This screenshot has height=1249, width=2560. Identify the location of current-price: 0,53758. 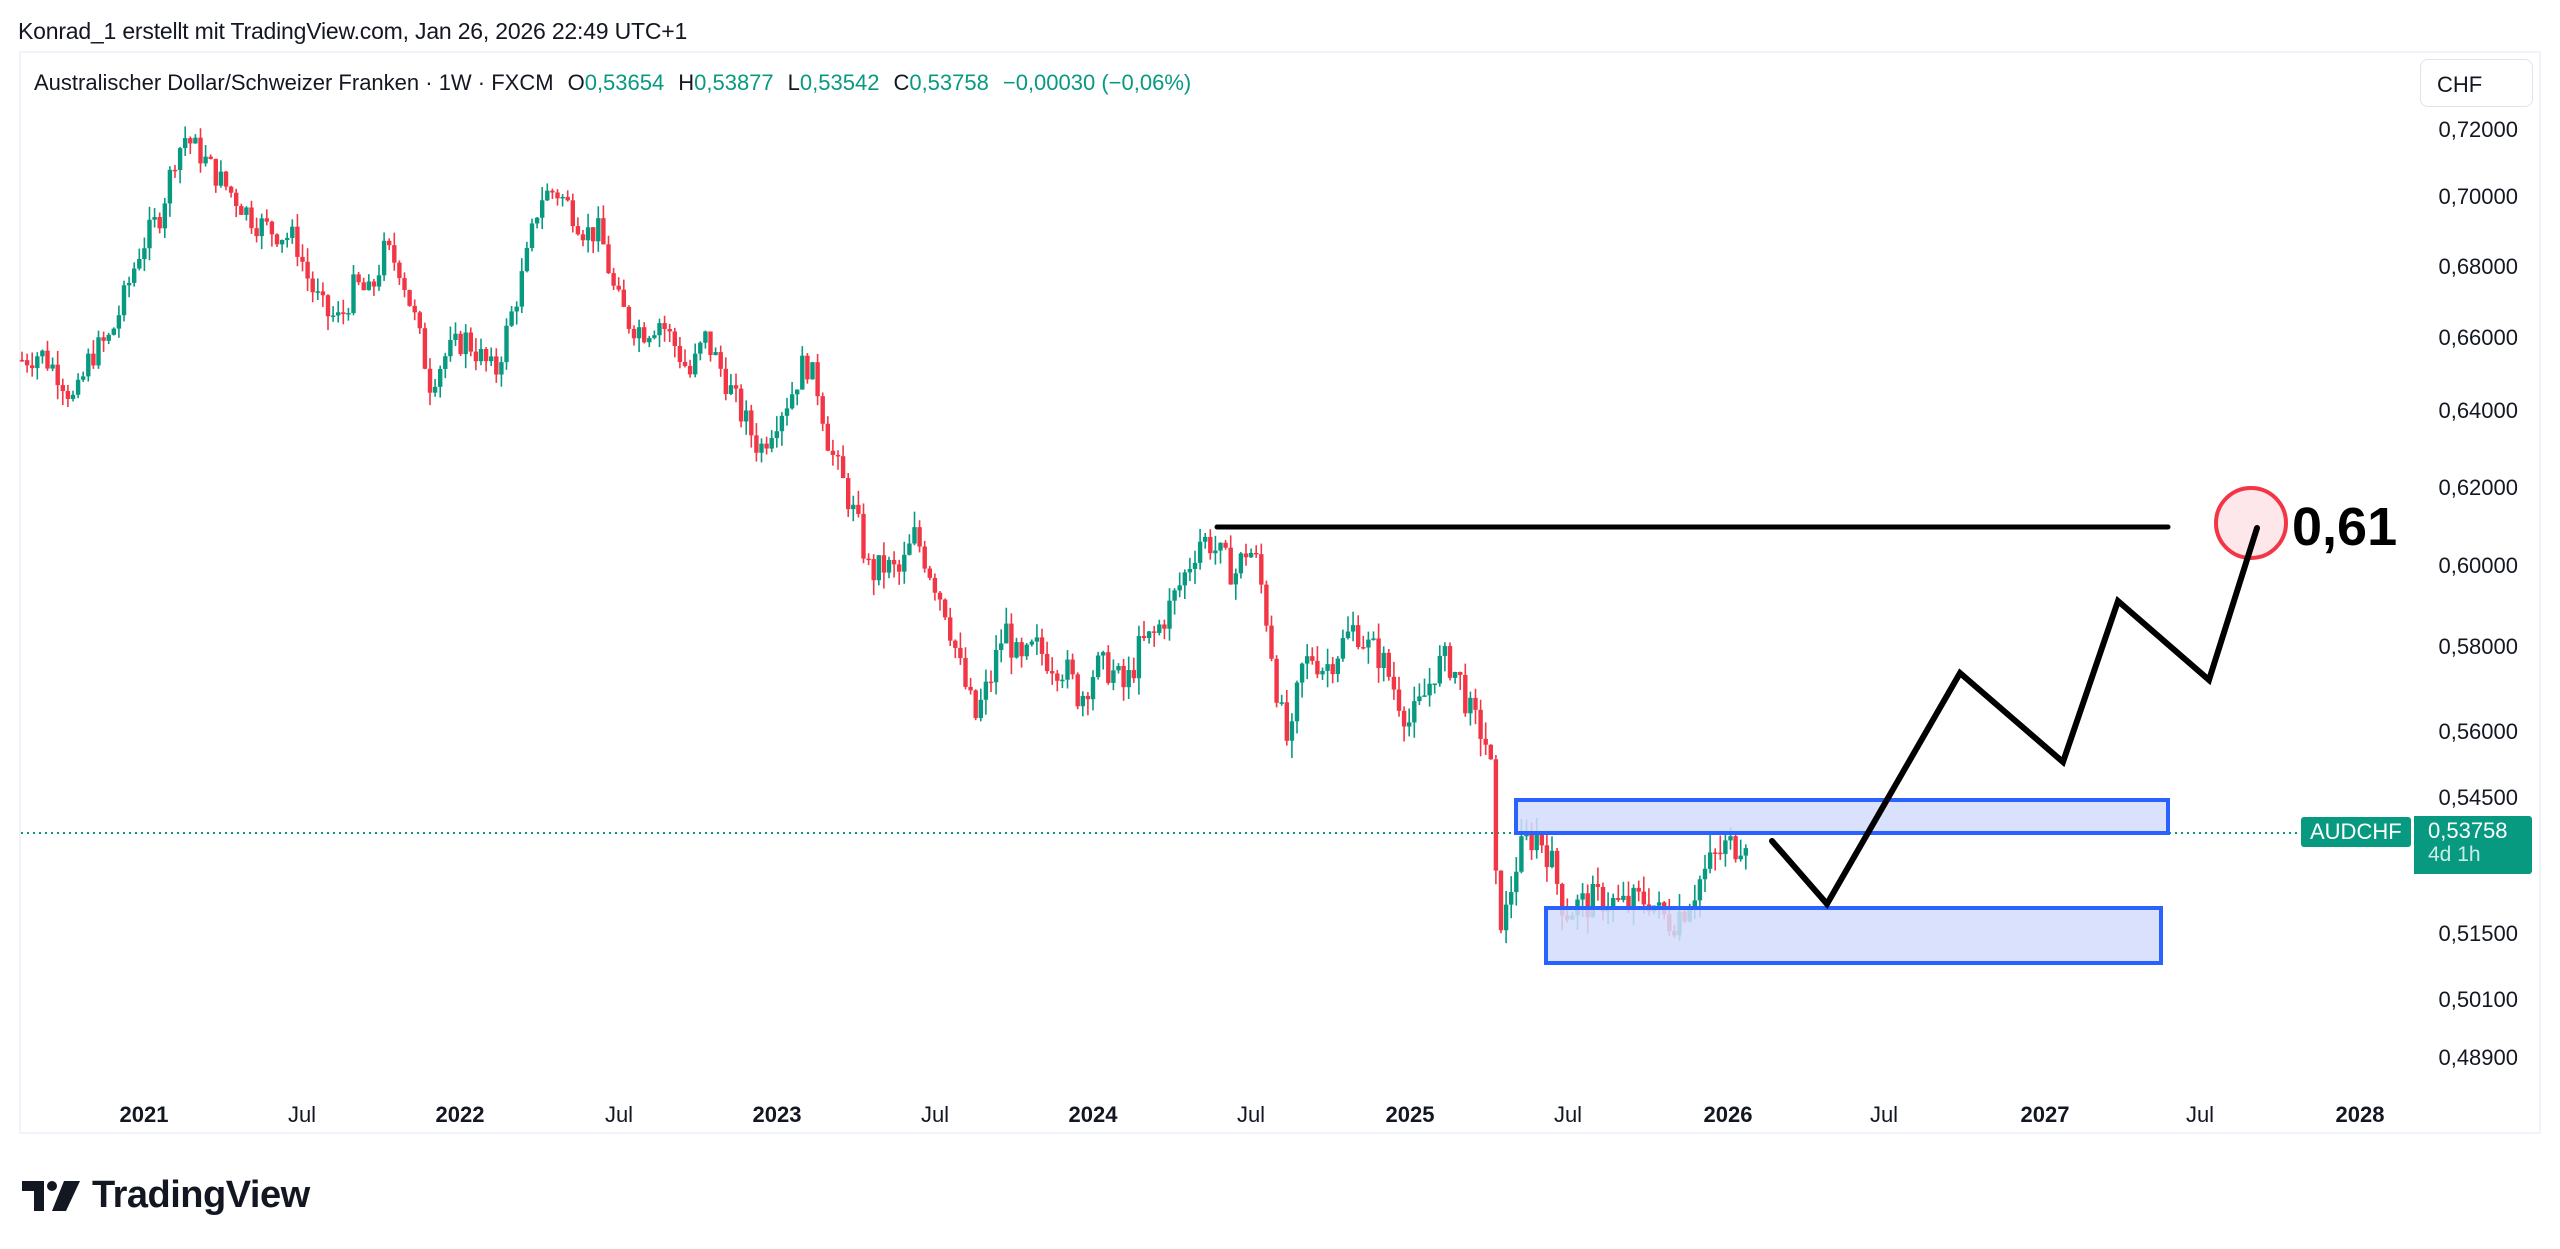
(2468, 830).